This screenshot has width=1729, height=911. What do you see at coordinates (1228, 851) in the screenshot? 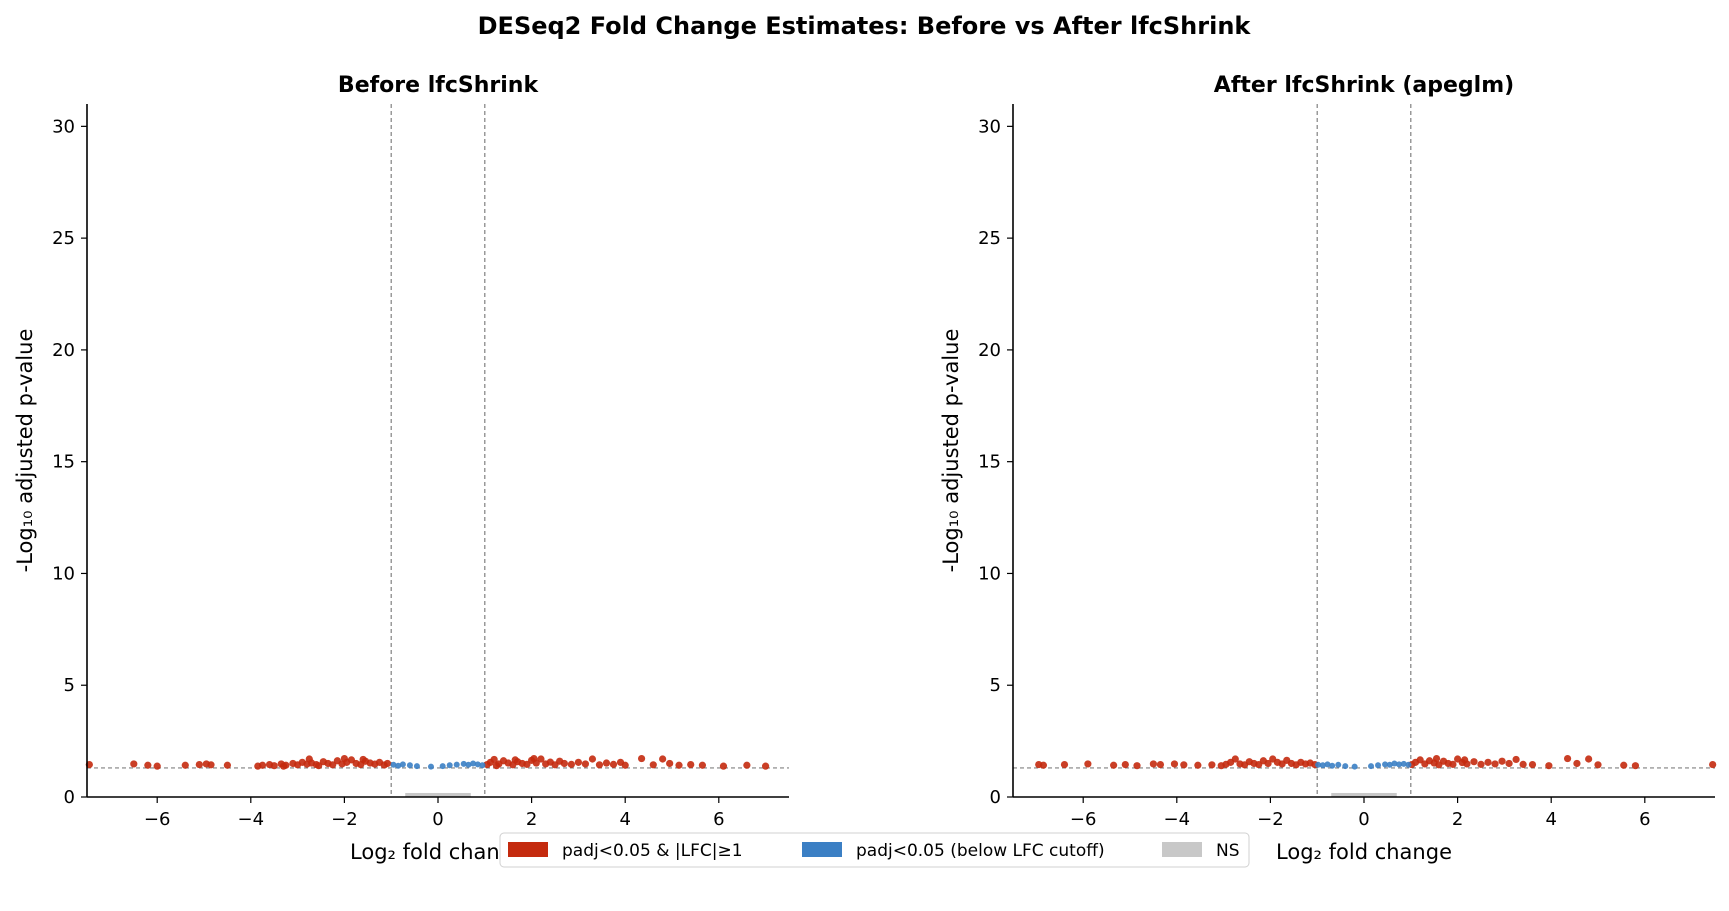
I see `legend-label: NS` at bounding box center [1228, 851].